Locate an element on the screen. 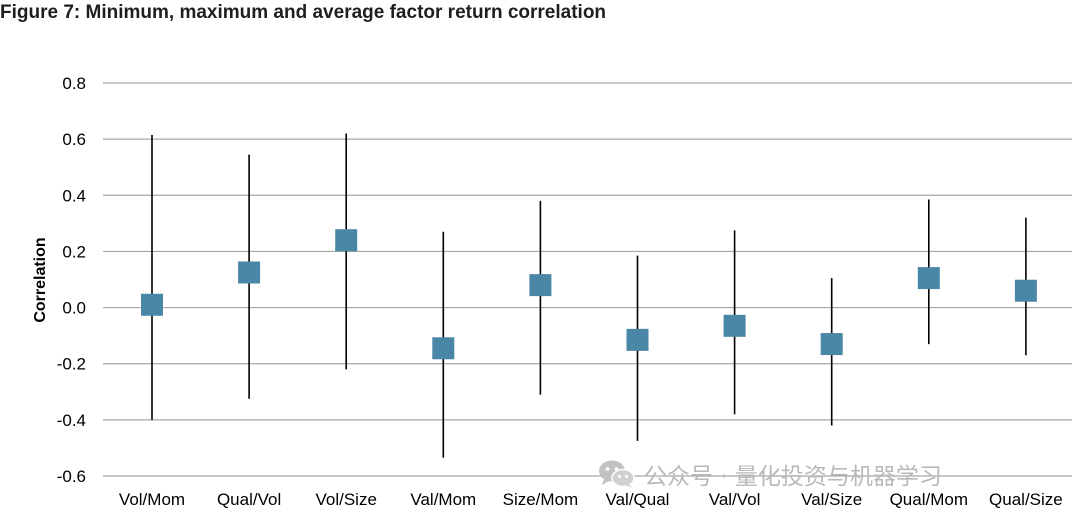  y-tick-label: 0.0 is located at coordinates (74, 308).